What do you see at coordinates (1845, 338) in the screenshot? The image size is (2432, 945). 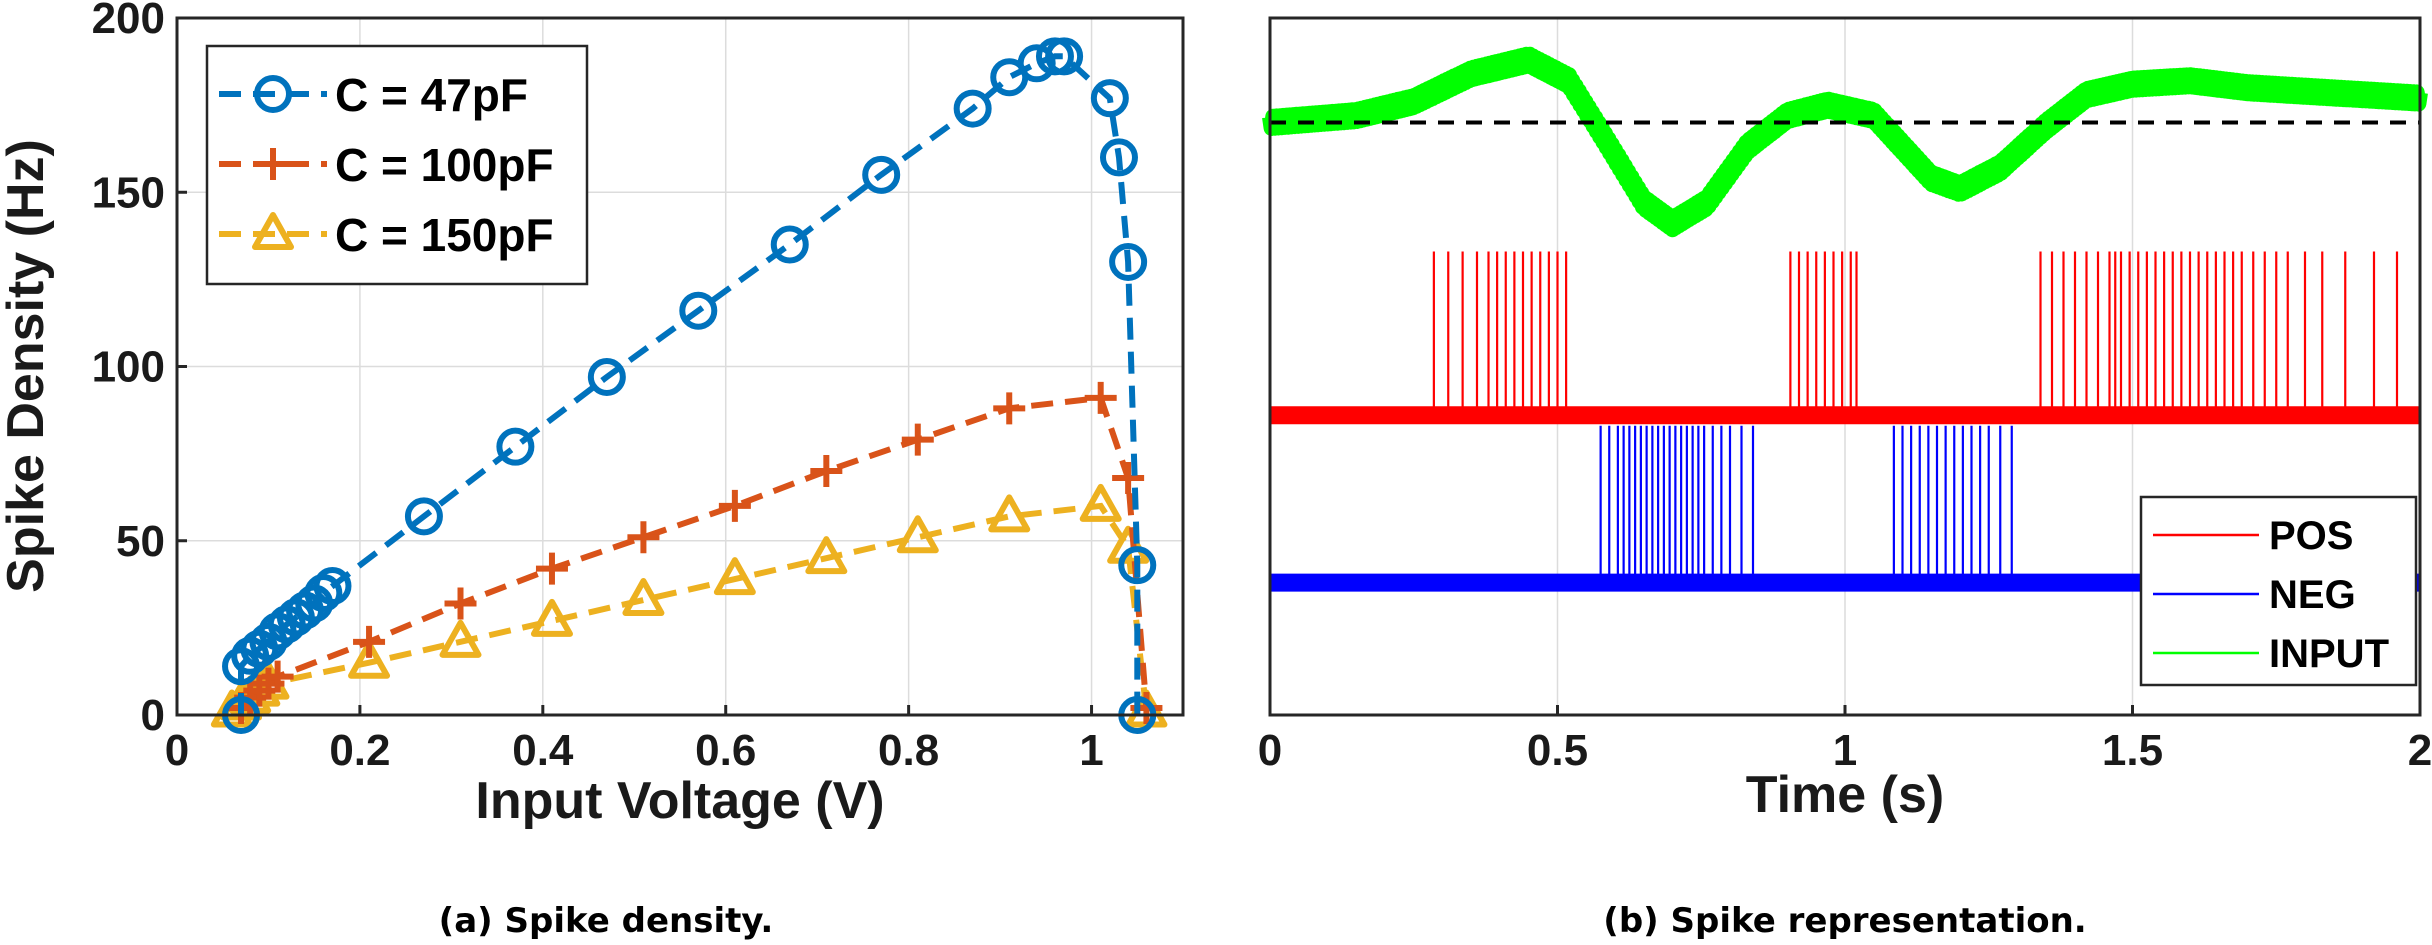 I see `panel-b-series-pos` at bounding box center [1845, 338].